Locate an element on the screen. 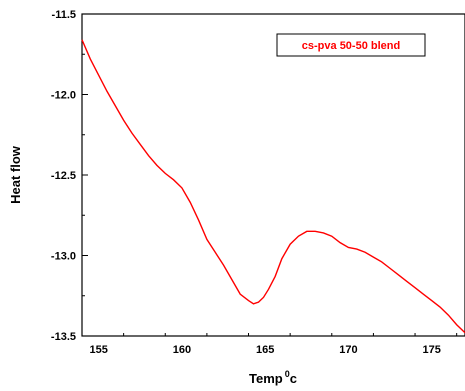  x-tick-label: 175 is located at coordinates (432, 350).